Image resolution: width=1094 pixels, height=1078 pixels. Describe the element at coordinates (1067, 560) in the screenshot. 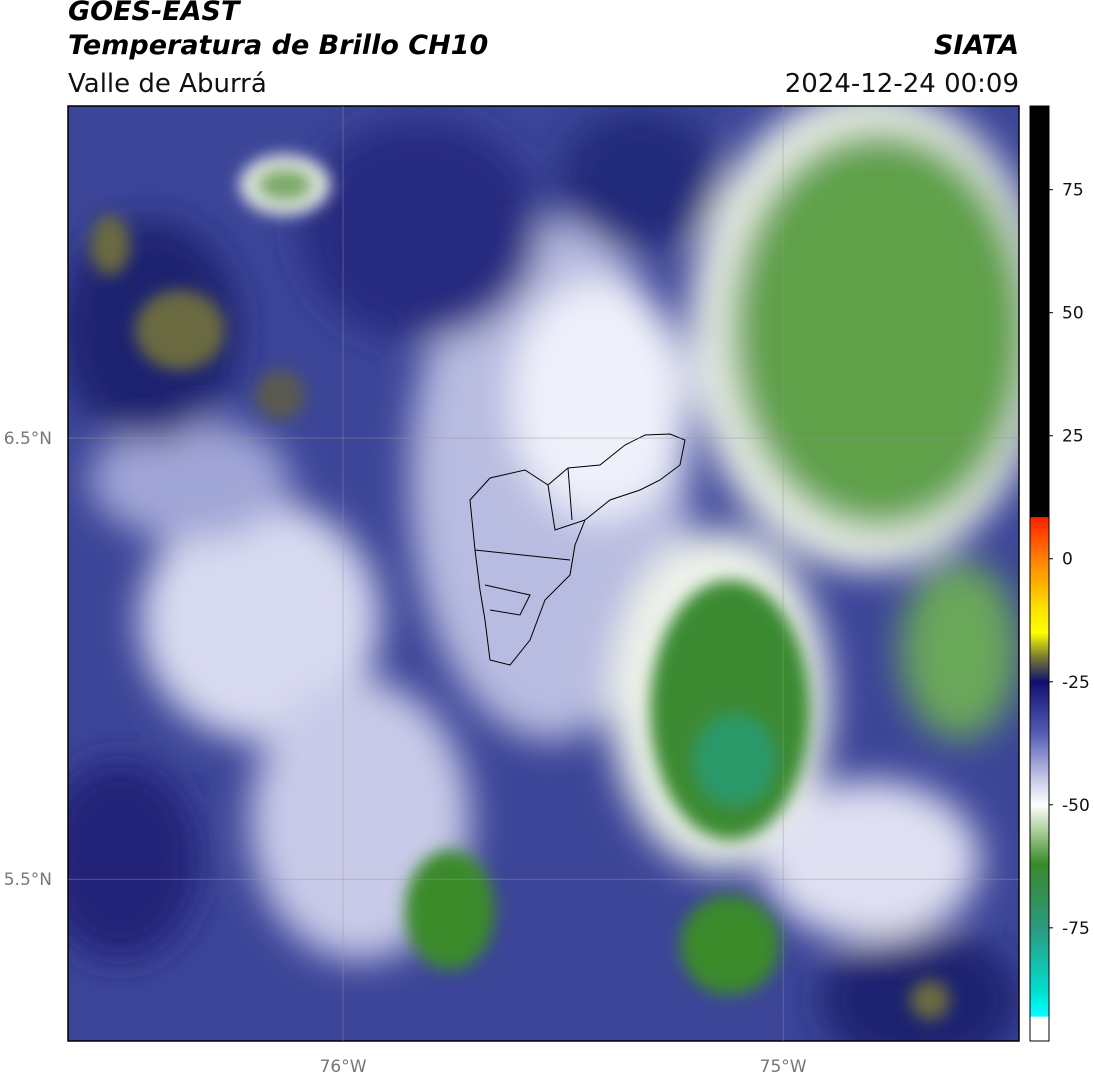

I see `colorbar-tick-label: 0` at that location.